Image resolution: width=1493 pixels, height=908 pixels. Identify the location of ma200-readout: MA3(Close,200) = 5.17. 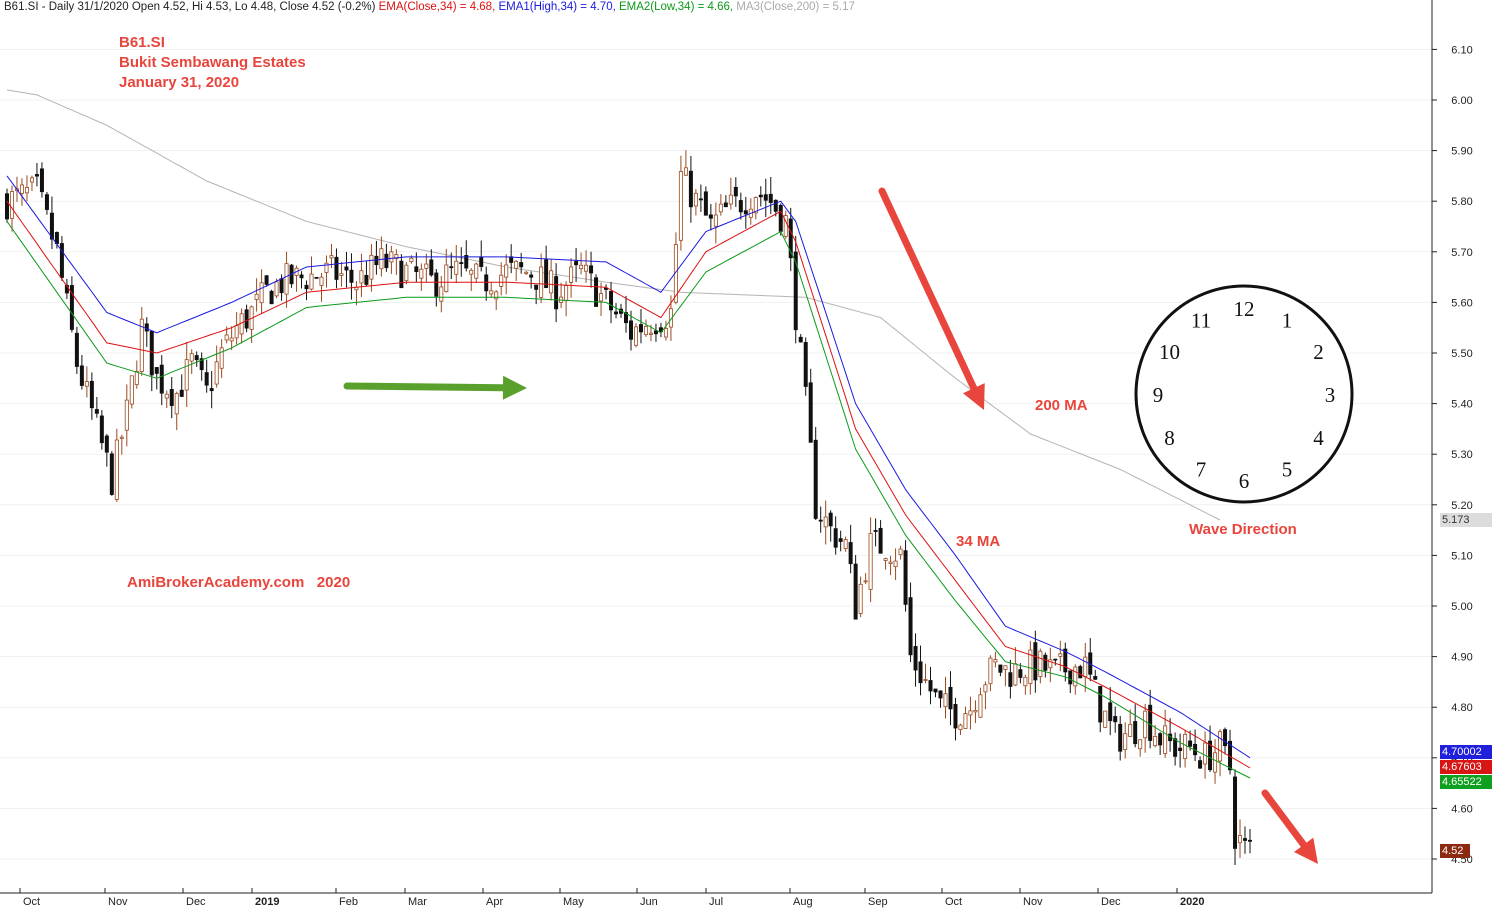
(795, 7).